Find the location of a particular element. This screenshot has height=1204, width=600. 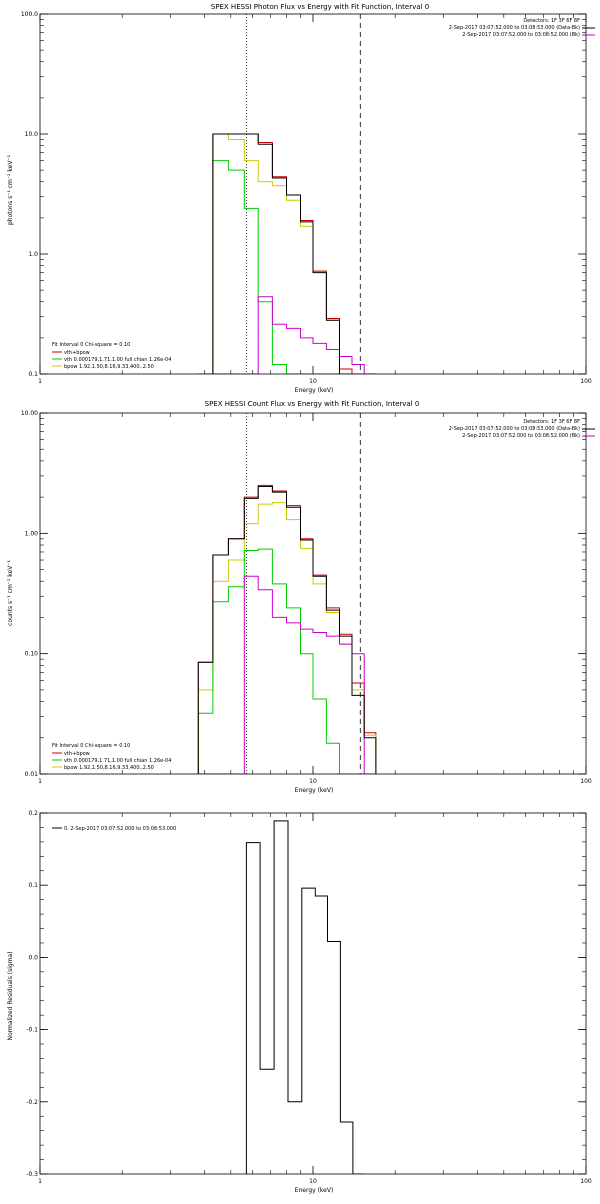

y-tick-label: 0.10 is located at coordinates (32, 654).